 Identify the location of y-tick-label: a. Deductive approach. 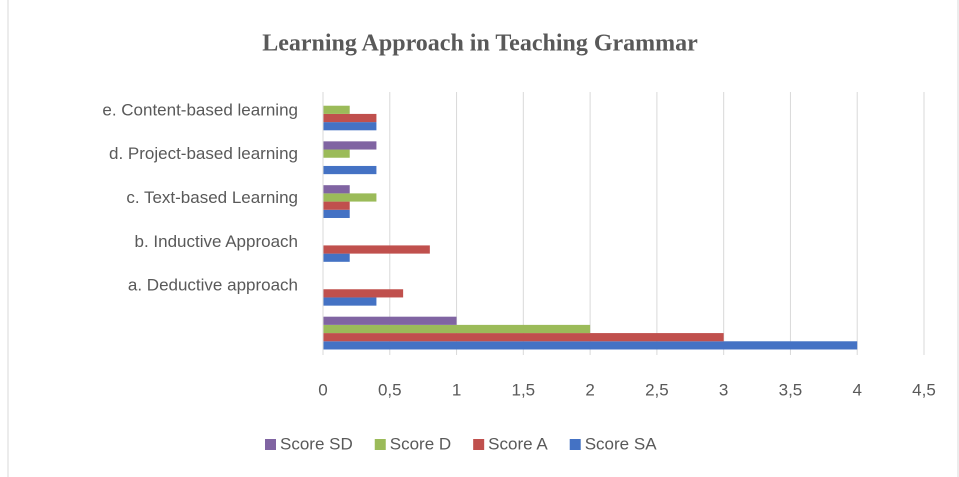
(213, 285).